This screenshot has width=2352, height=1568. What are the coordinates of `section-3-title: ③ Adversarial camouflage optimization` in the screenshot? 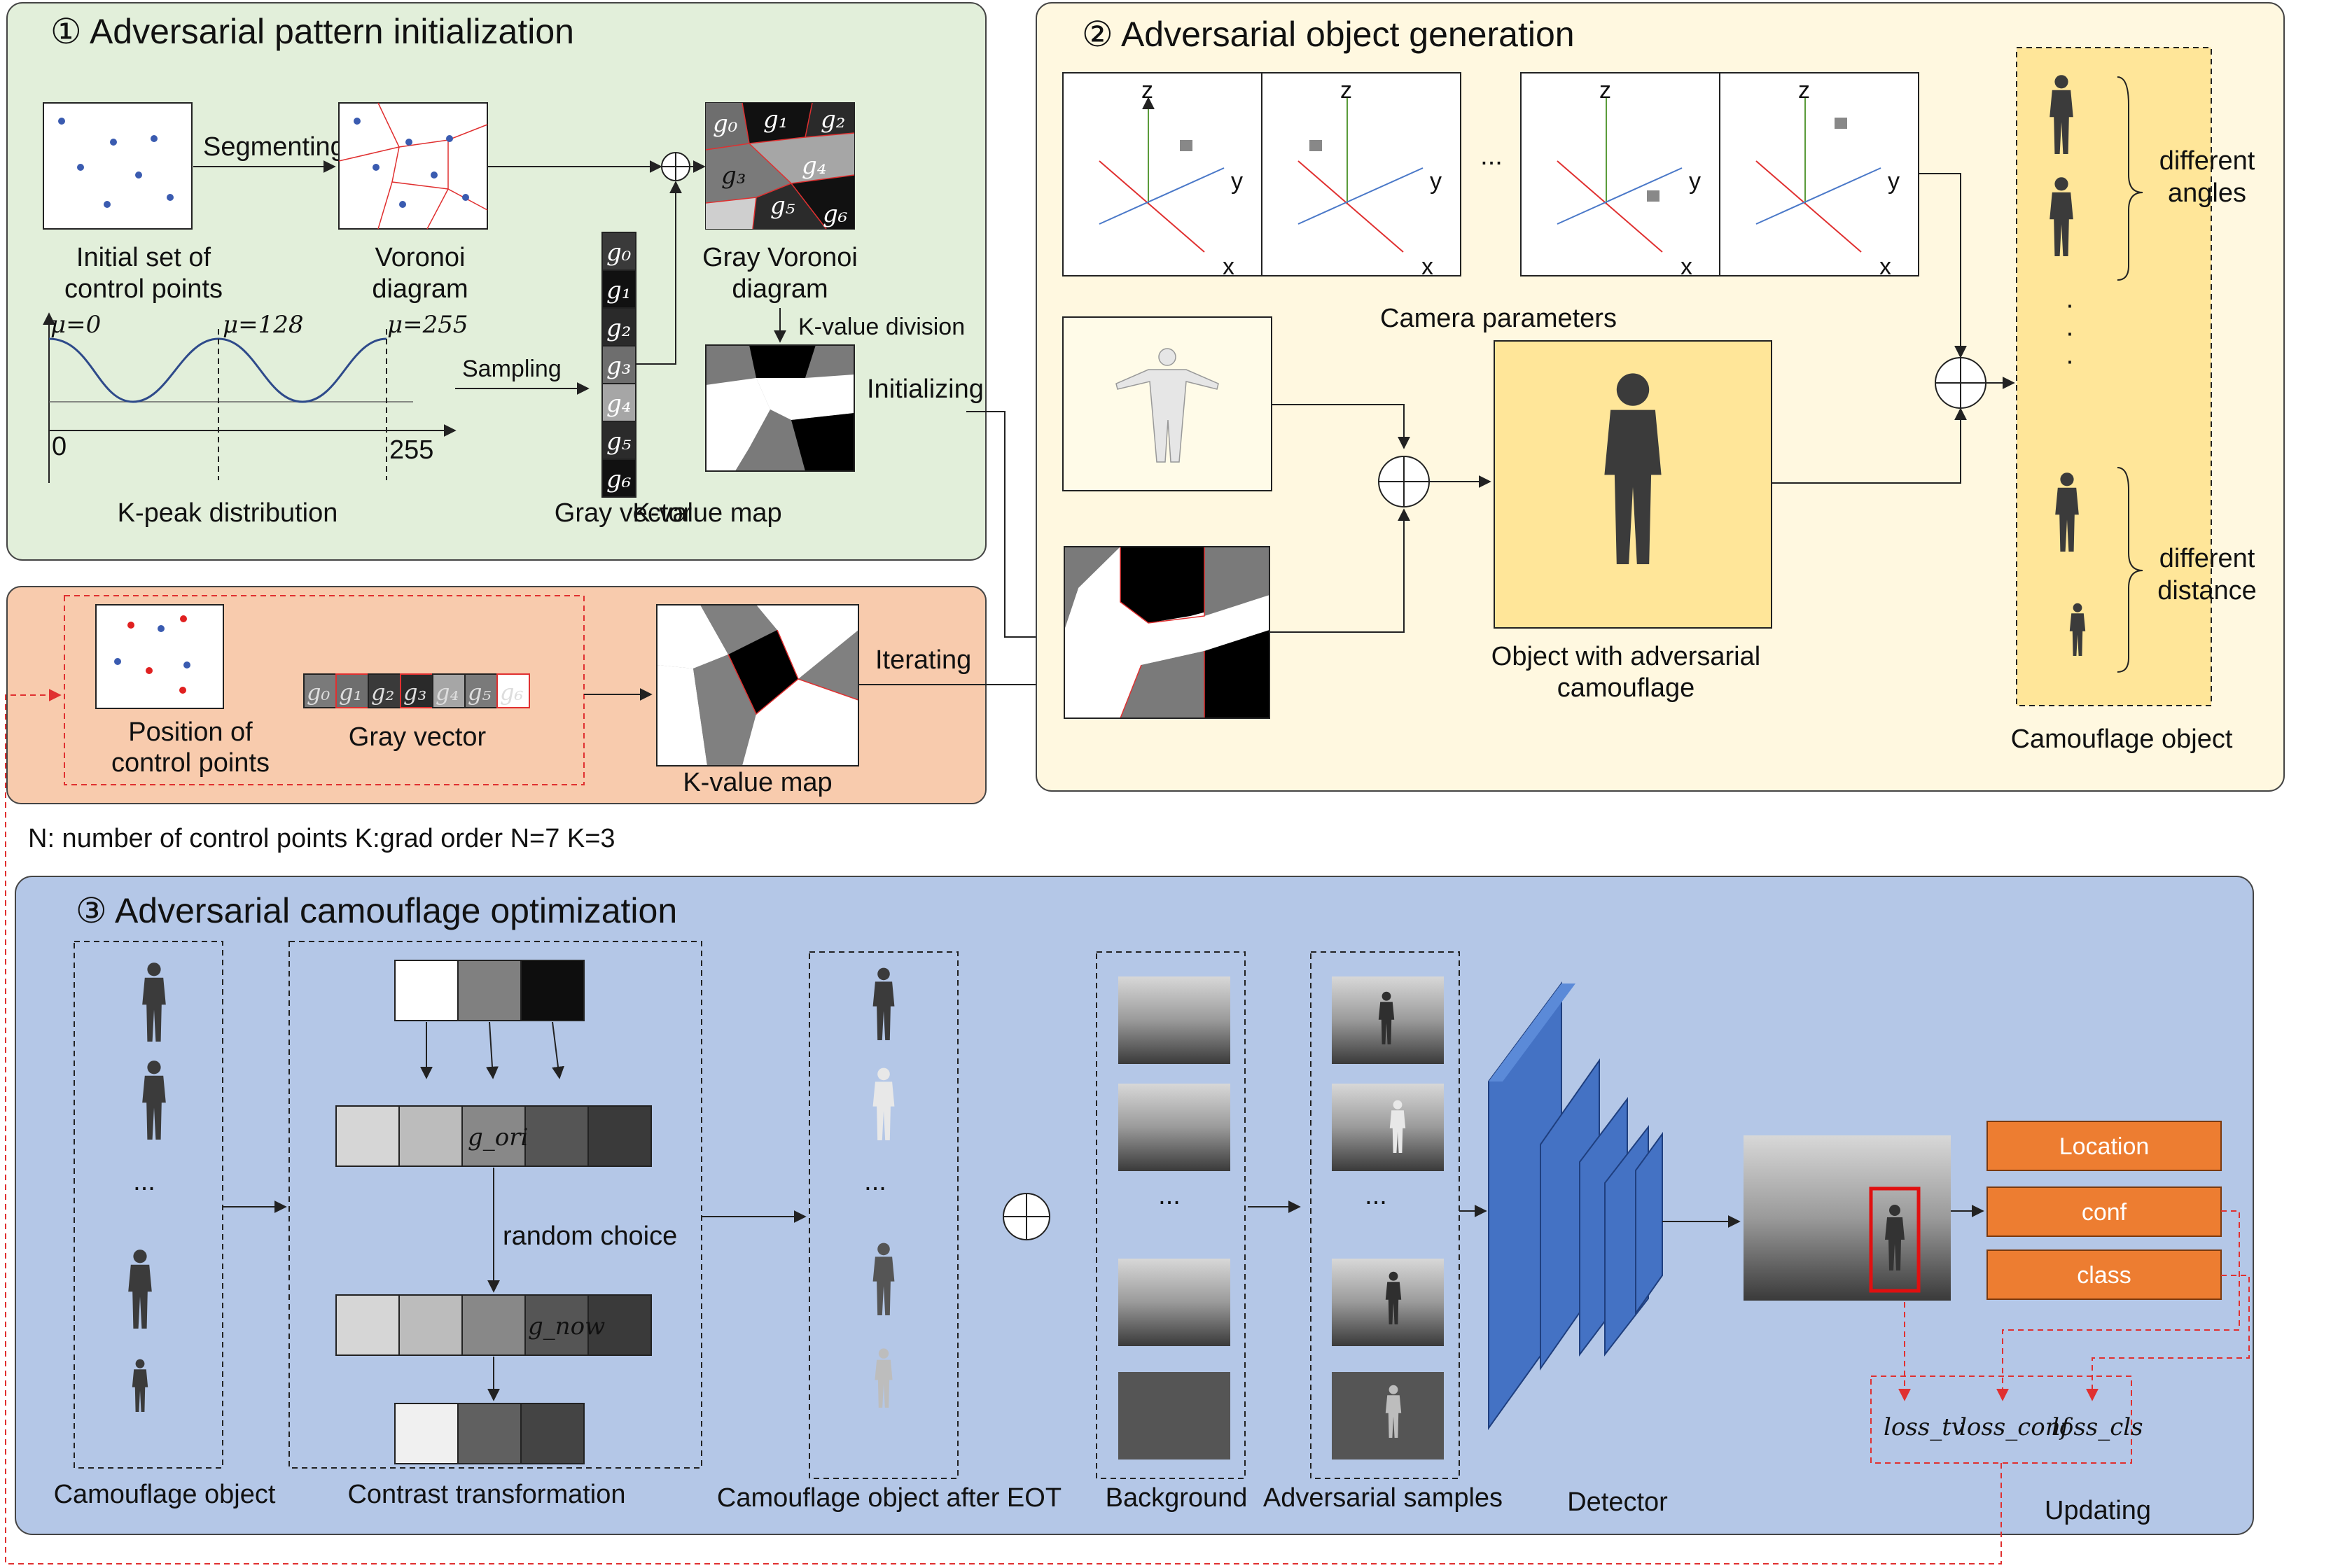 It's located at (376, 910).